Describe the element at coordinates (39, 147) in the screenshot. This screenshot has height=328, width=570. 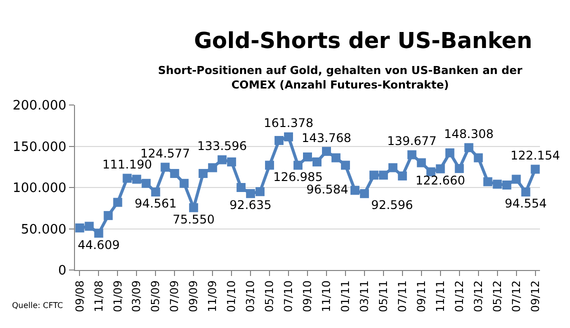
I see `y-tick-label: 150.000` at that location.